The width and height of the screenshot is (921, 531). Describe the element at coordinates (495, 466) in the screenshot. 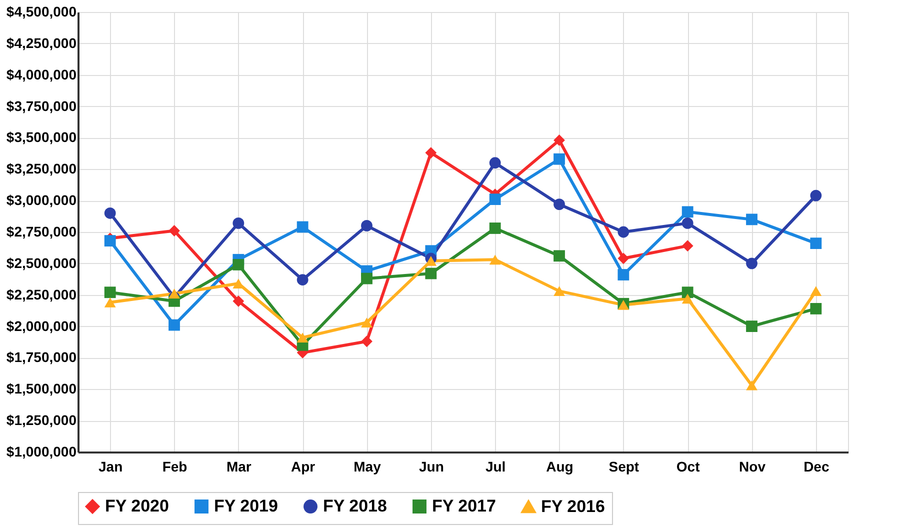

I see `x-tick-label: Jul` at that location.